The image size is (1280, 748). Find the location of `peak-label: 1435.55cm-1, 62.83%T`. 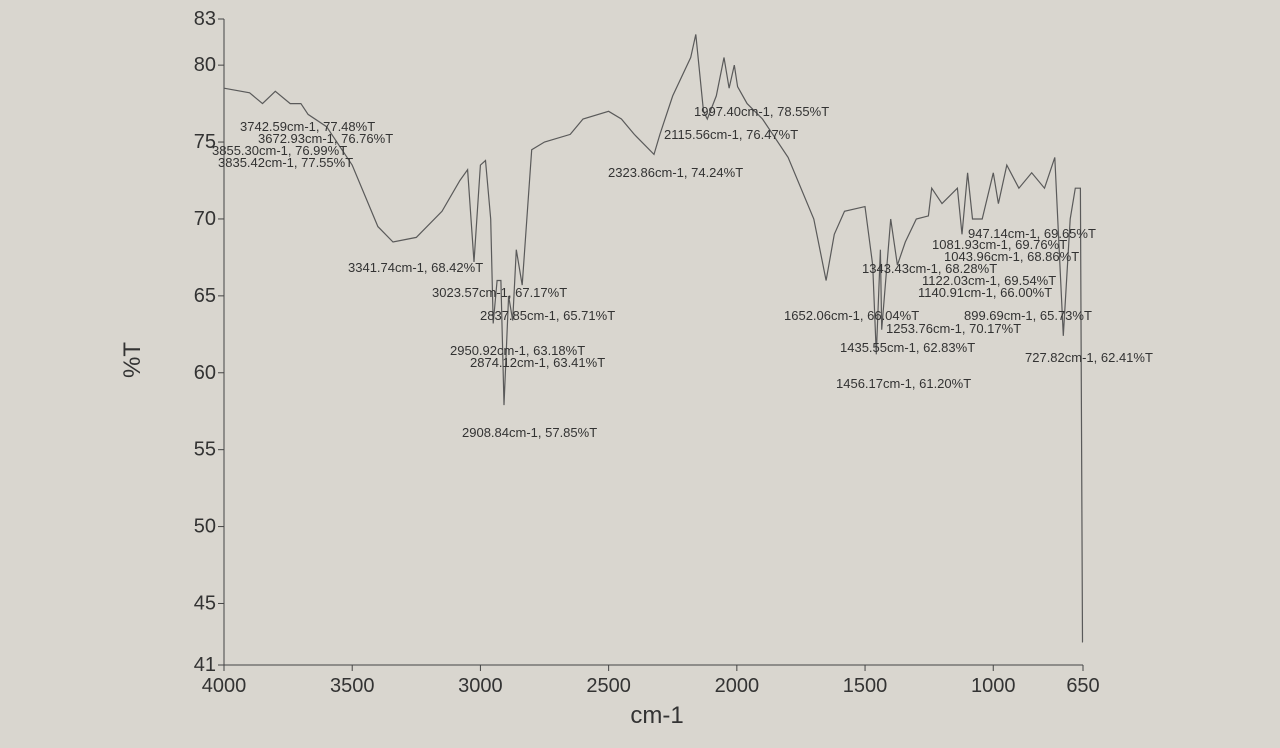

peak-label: 1435.55cm-1, 62.83%T is located at coordinates (907, 347).